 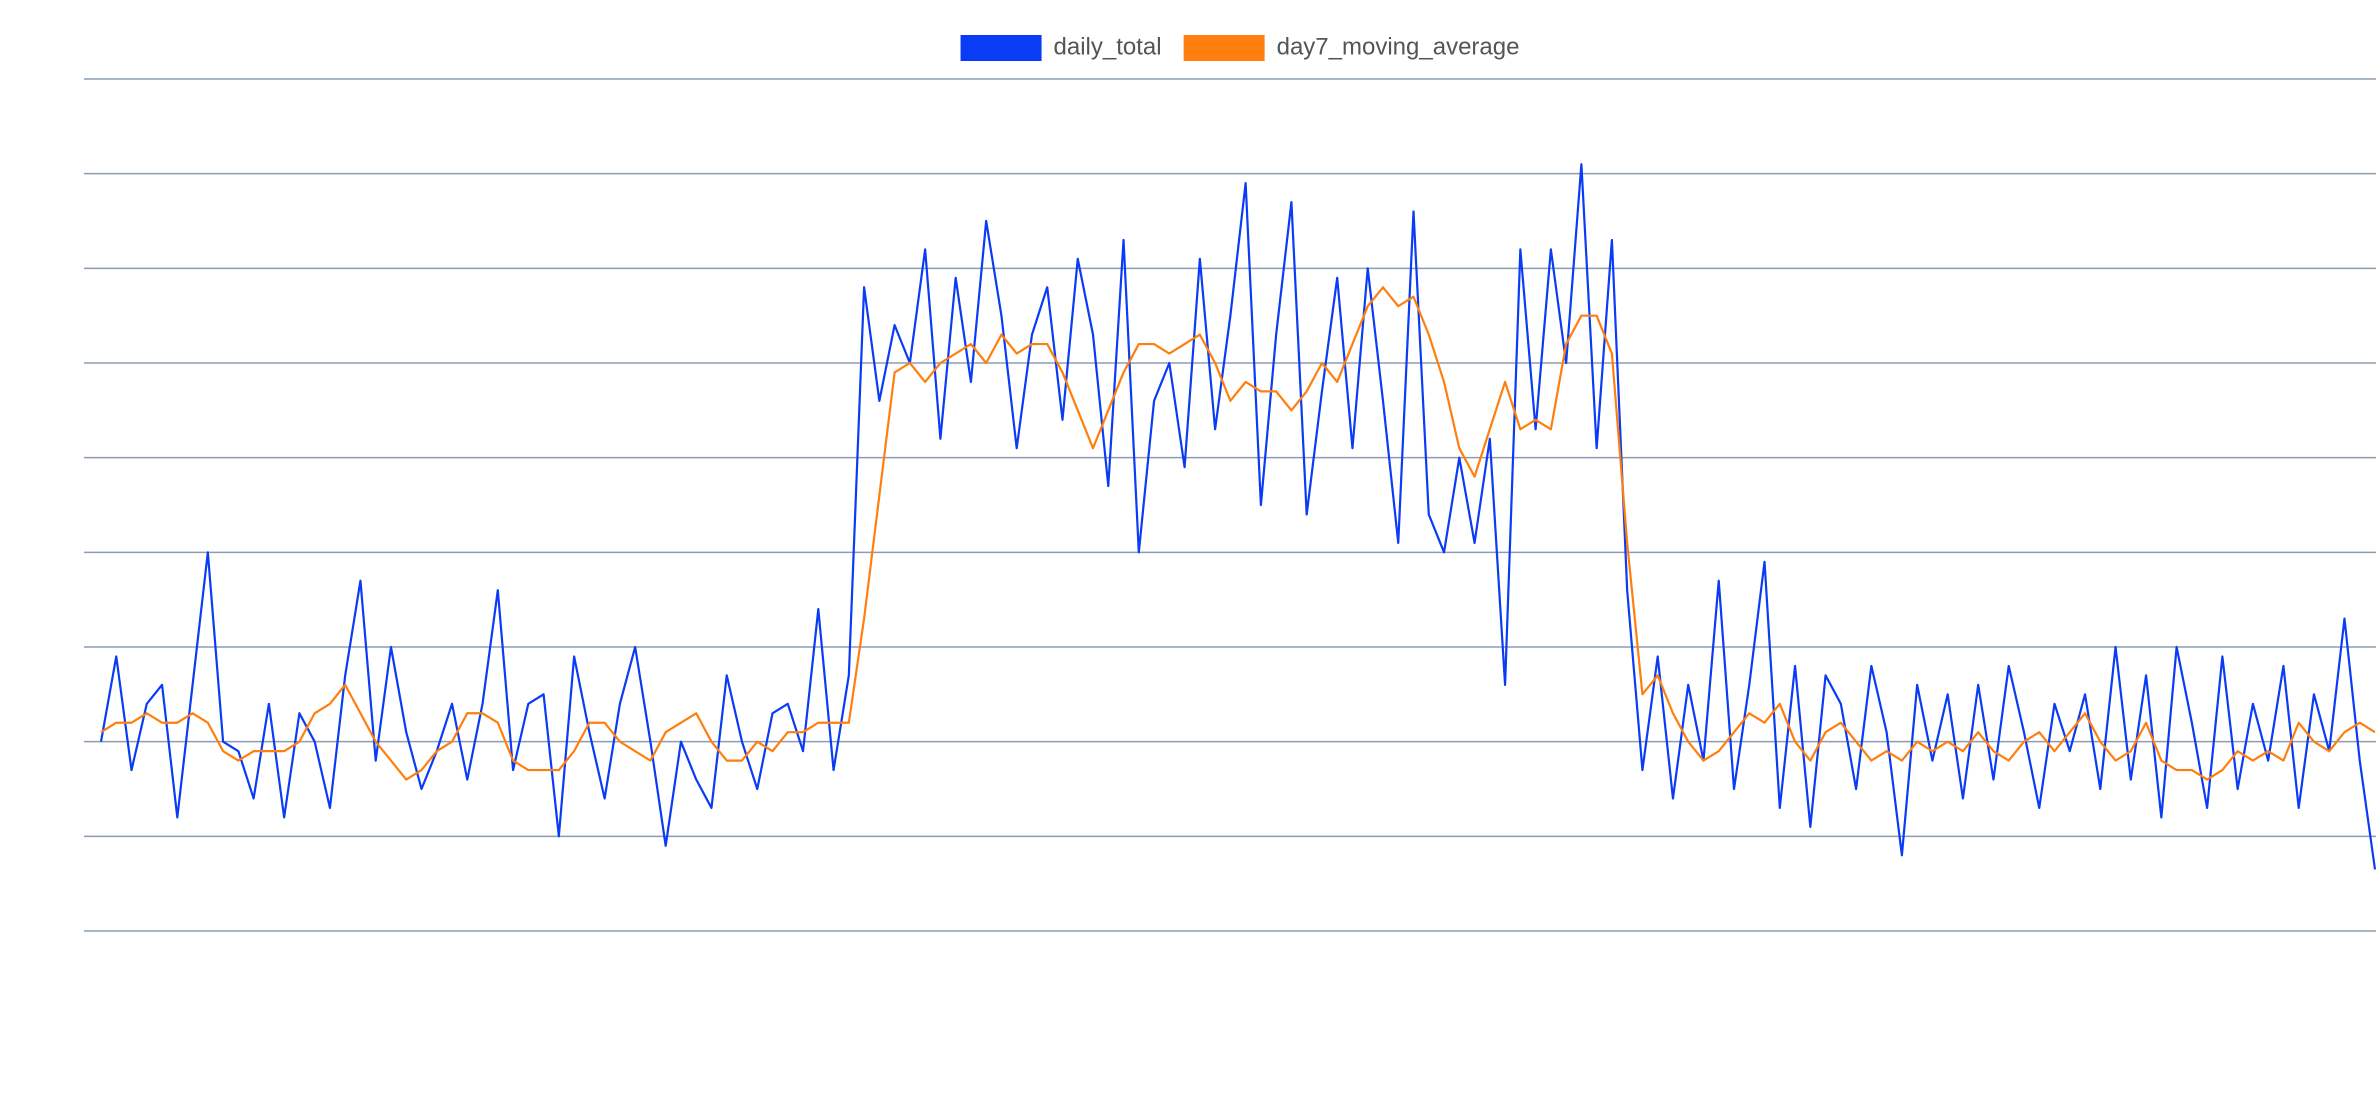 What do you see at coordinates (1108, 46) in the screenshot?
I see `legend-label: daily_total` at bounding box center [1108, 46].